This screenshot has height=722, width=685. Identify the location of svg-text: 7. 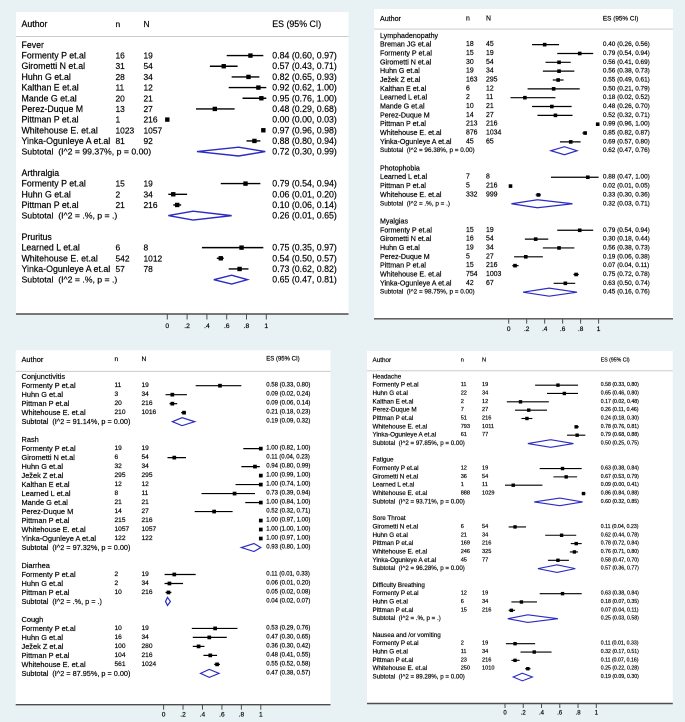
(462, 410).